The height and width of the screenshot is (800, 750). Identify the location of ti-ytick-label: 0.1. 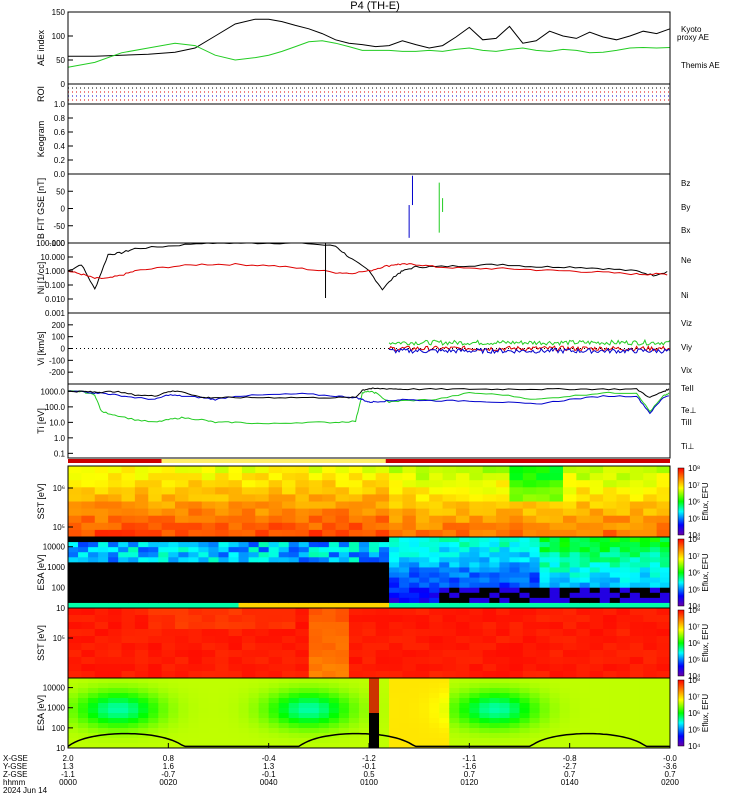
(60, 453).